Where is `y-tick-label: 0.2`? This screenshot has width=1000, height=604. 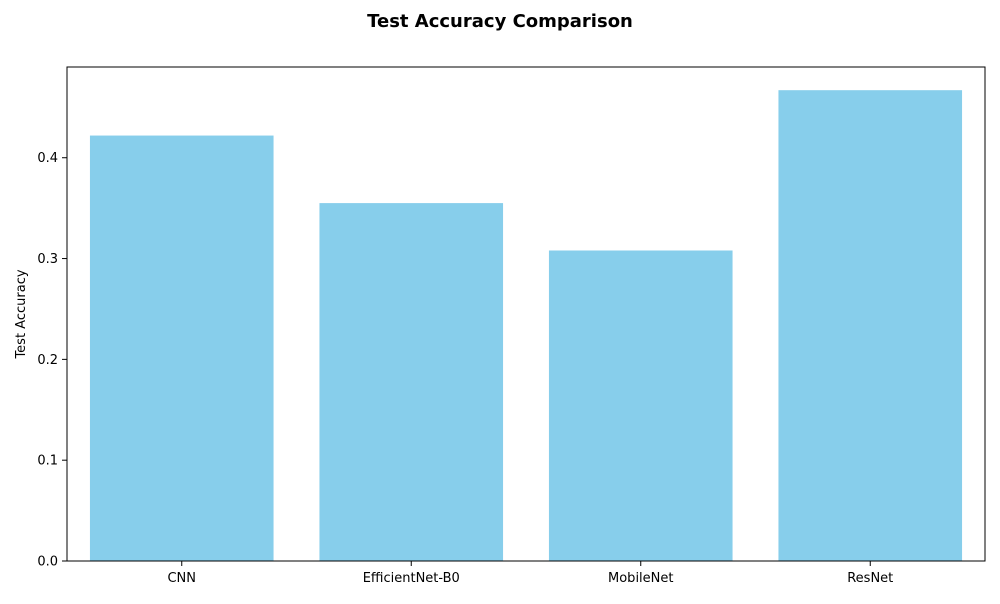
y-tick-label: 0.2 is located at coordinates (47, 360).